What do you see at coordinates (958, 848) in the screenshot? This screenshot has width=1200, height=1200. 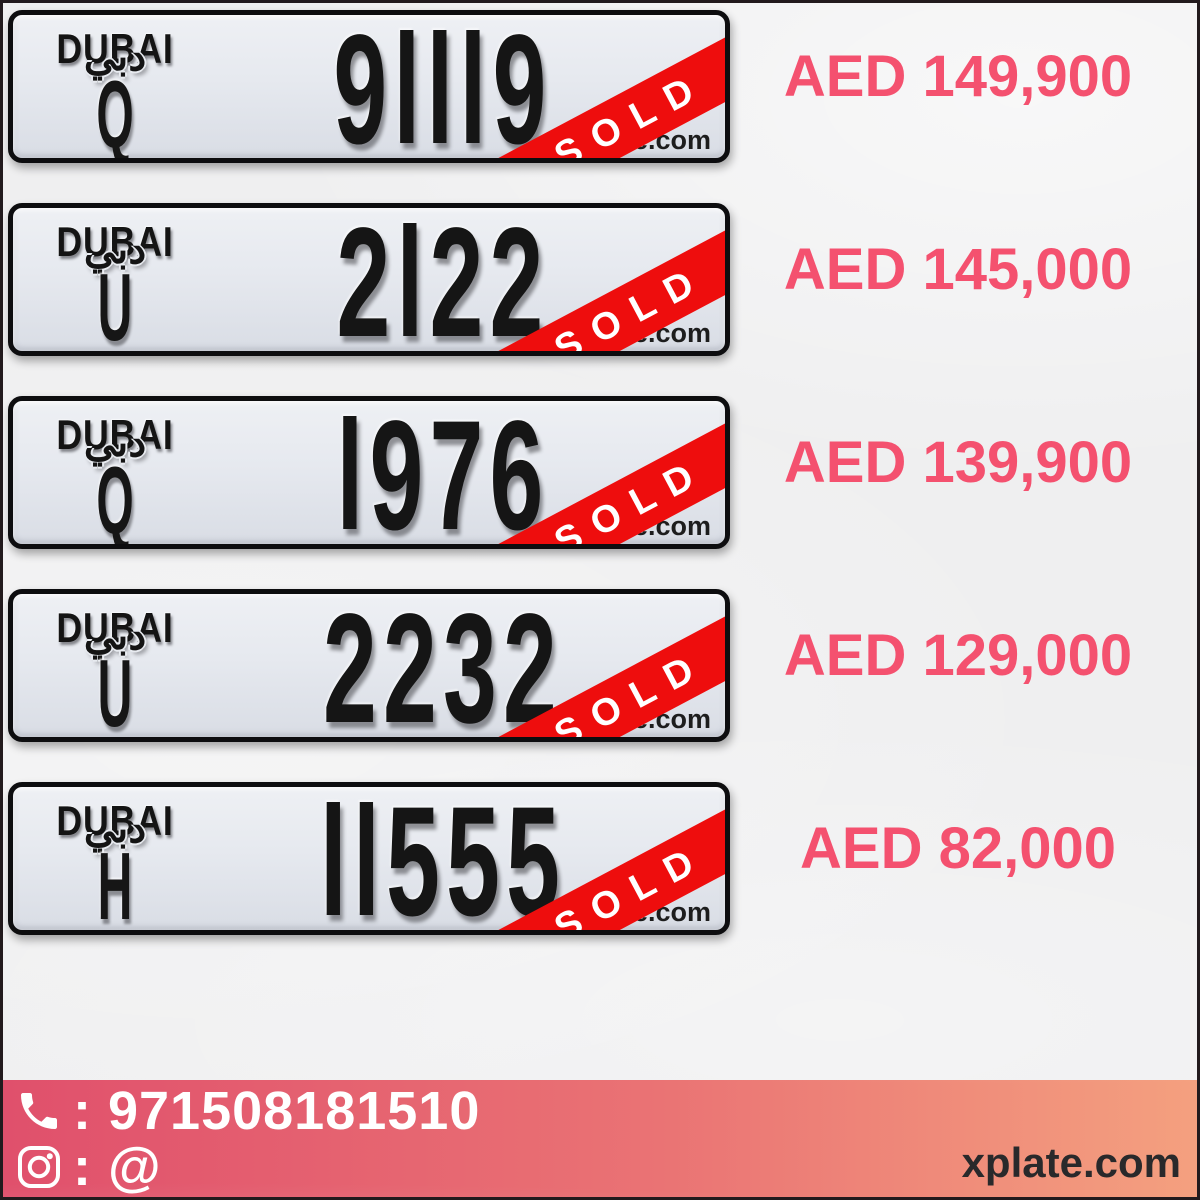 I see `price-label: AED 82,000` at bounding box center [958, 848].